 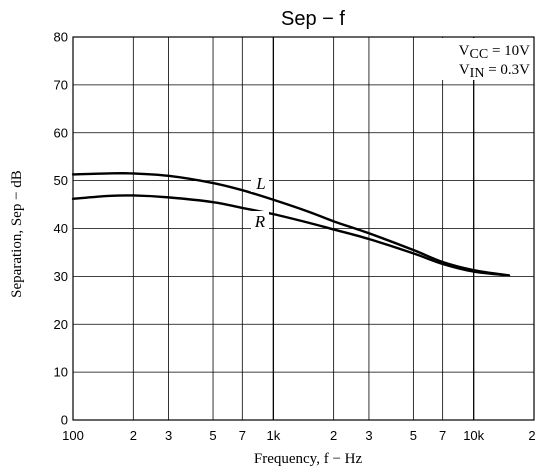 I want to click on chart-title: Sep − f, so click(x=313, y=19).